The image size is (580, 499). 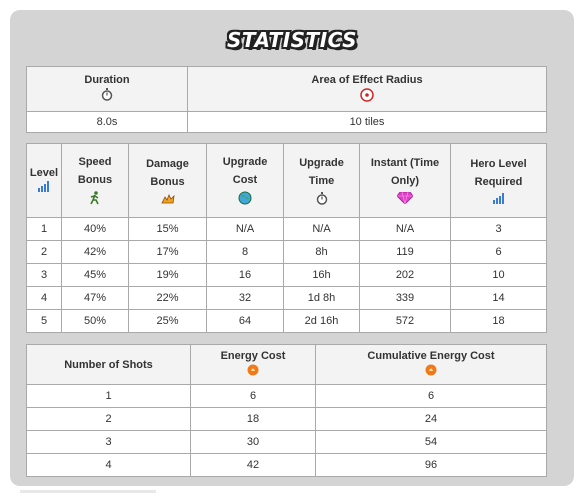 I want to click on number-of-shots-header: Number of Shots, so click(x=108, y=364).